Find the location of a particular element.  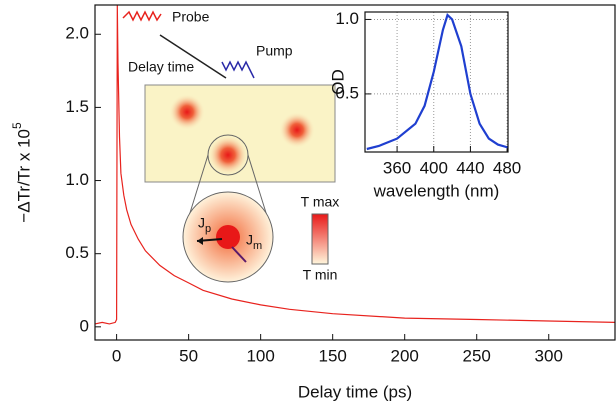

y-tick-label: 1.5 is located at coordinates (77, 106).